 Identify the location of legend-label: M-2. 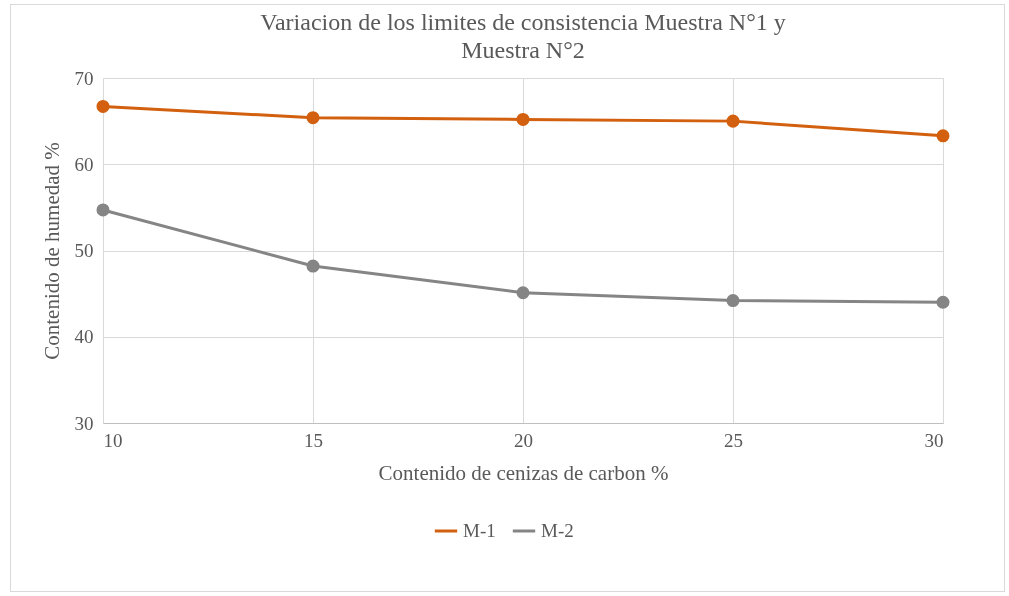
(557, 530).